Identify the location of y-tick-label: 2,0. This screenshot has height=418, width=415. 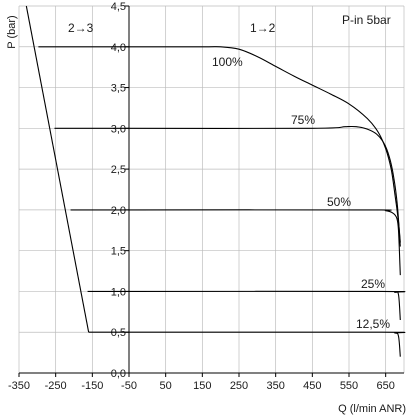
(118, 211).